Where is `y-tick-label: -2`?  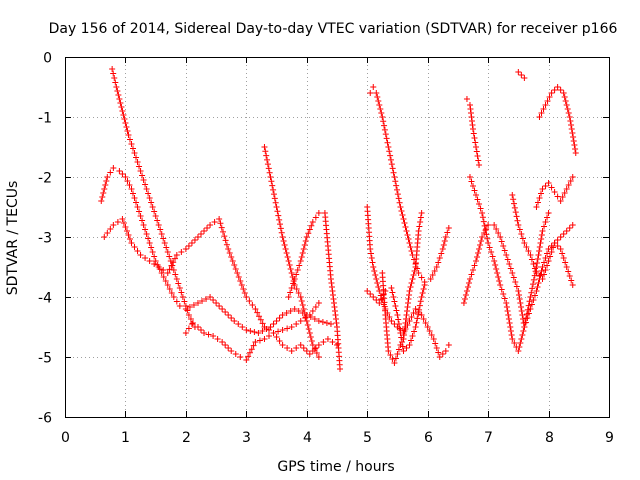 y-tick-label: -2 is located at coordinates (45, 179).